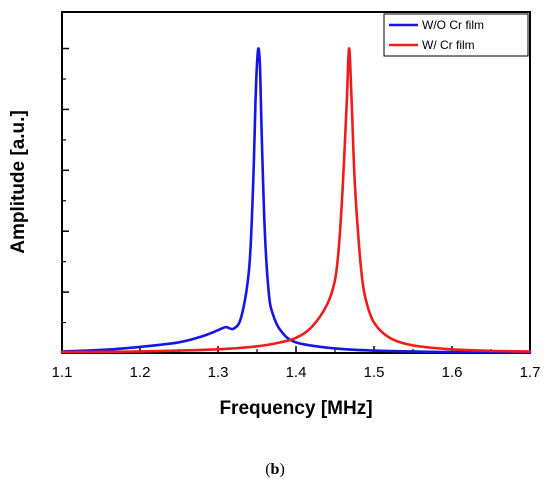  What do you see at coordinates (296, 372) in the screenshot?
I see `x-tick-label: 1.4` at bounding box center [296, 372].